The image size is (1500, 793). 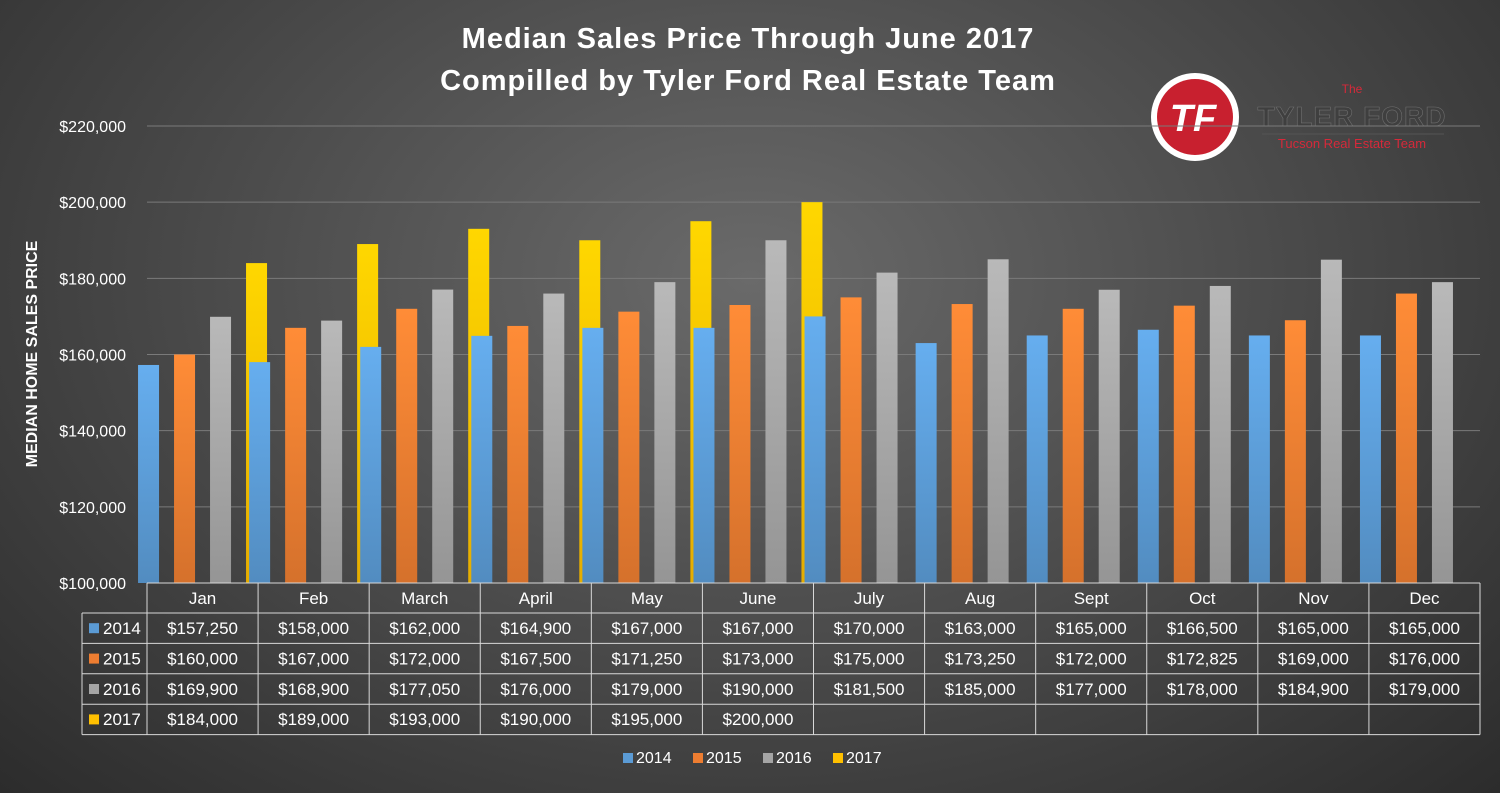 What do you see at coordinates (593, 455) in the screenshot?
I see `bar-2014-may` at bounding box center [593, 455].